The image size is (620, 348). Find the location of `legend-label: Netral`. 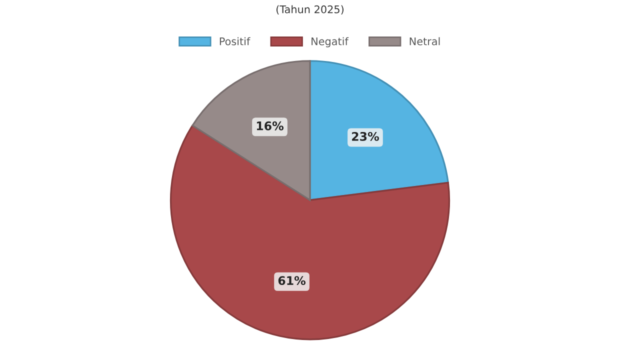

legend-label: Netral is located at coordinates (425, 41).